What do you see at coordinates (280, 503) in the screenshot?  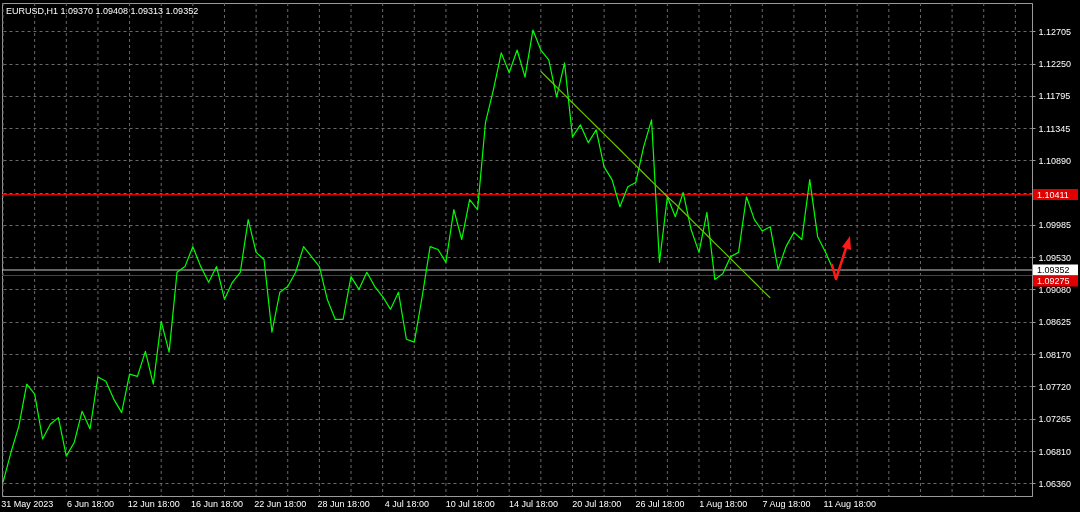 I see `x-tick-label: 22 Jun 18:00` at bounding box center [280, 503].